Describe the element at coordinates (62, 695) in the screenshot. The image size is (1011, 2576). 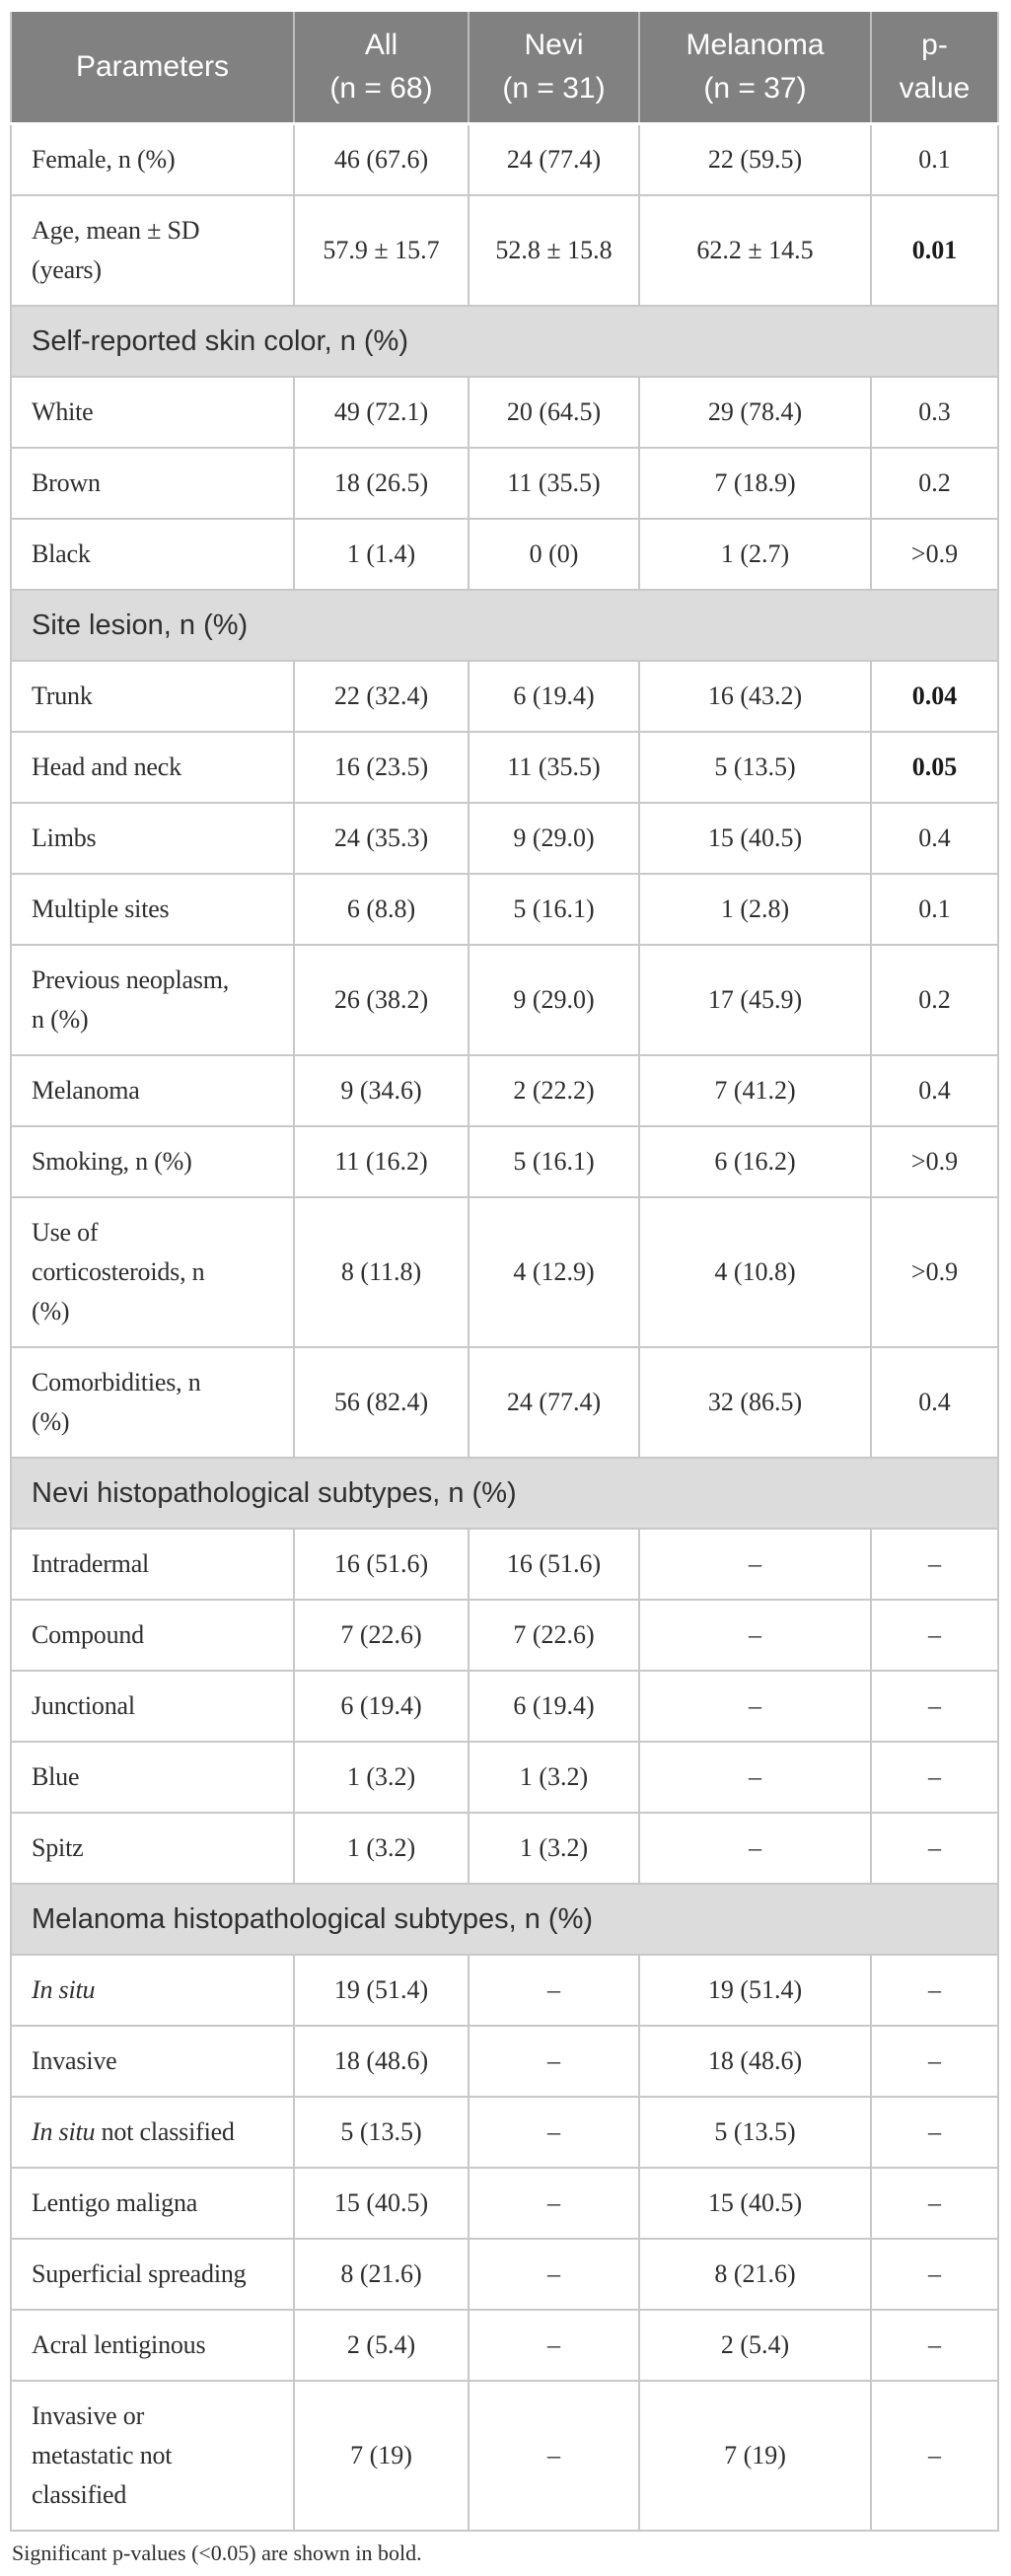
I see `label-text: Trunk` at that location.